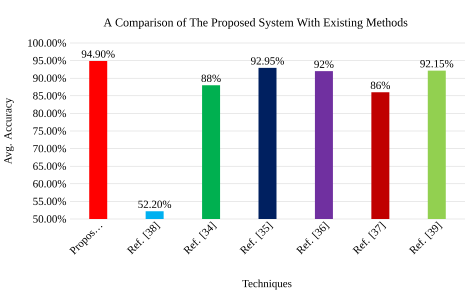 Image resolution: width=470 pixels, height=295 pixels. Describe the element at coordinates (324, 64) in the screenshot. I see `data-label: 92%` at that location.